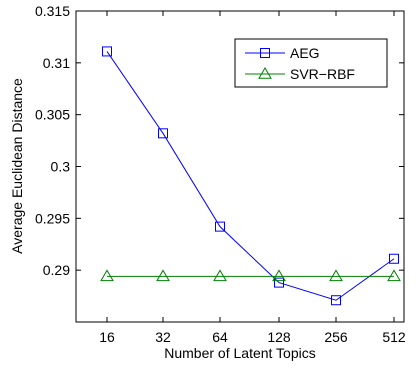 The height and width of the screenshot is (371, 416). I want to click on y-tick-label: 0.3, so click(61, 167).